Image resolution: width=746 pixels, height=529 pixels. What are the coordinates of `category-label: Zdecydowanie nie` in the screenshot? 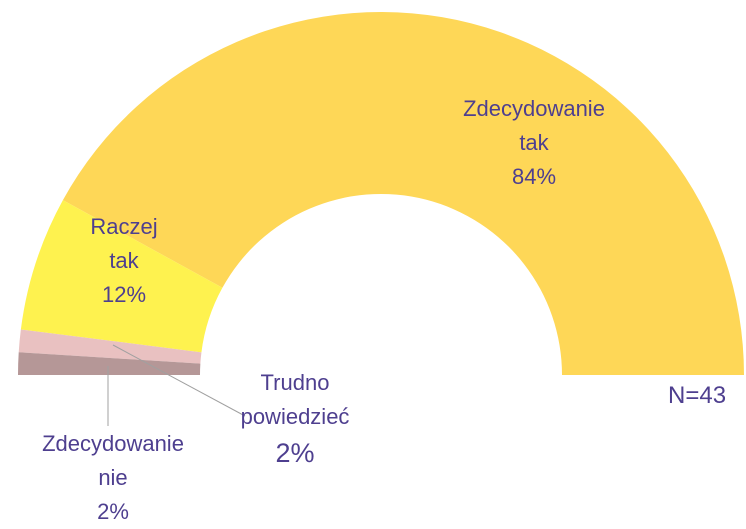 It's located at (113, 460).